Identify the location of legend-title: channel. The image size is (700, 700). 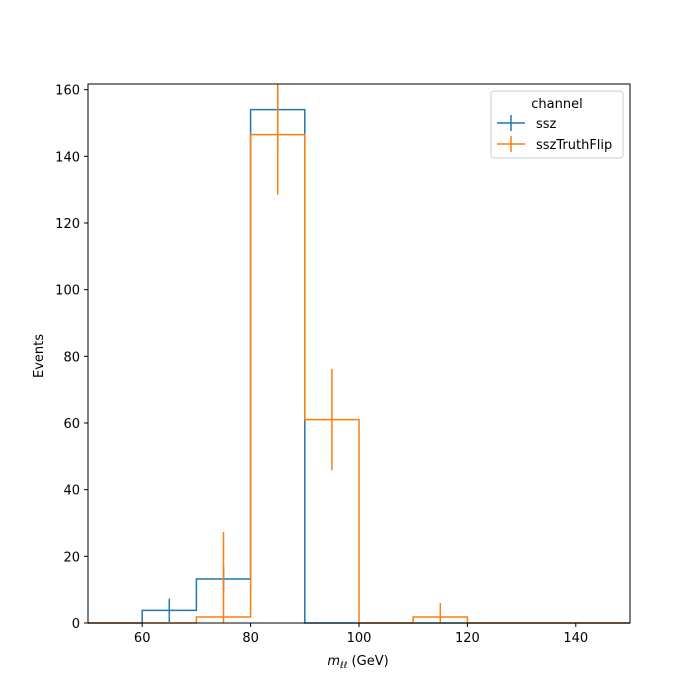
(556, 104).